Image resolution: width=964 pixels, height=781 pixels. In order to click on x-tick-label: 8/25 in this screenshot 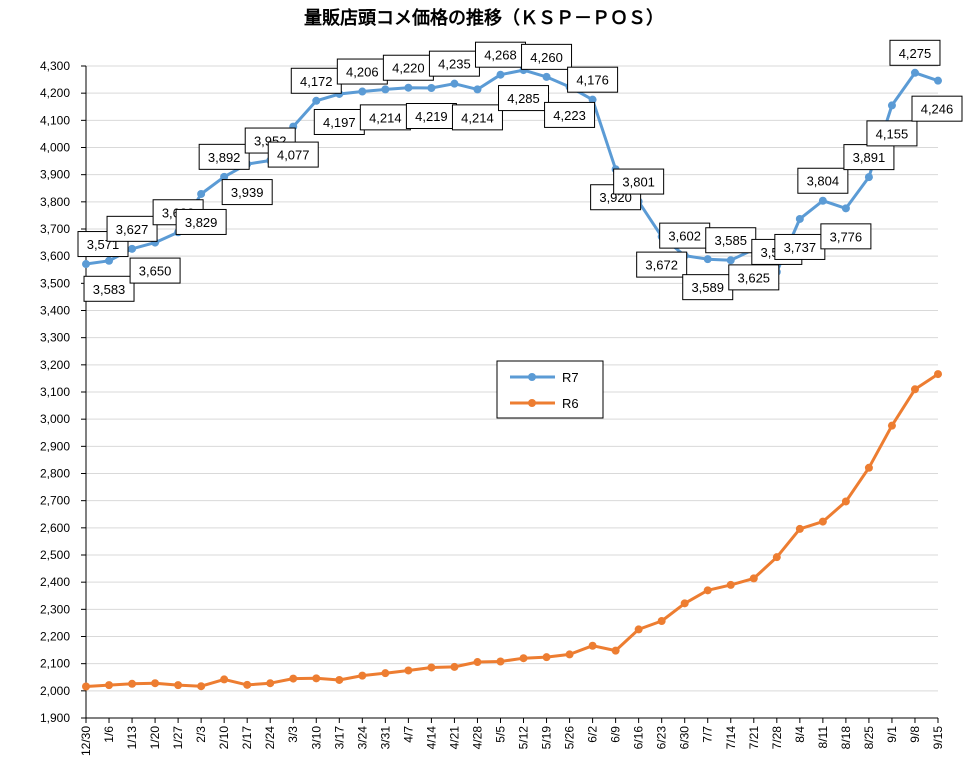, I will do `click(869, 738)`.